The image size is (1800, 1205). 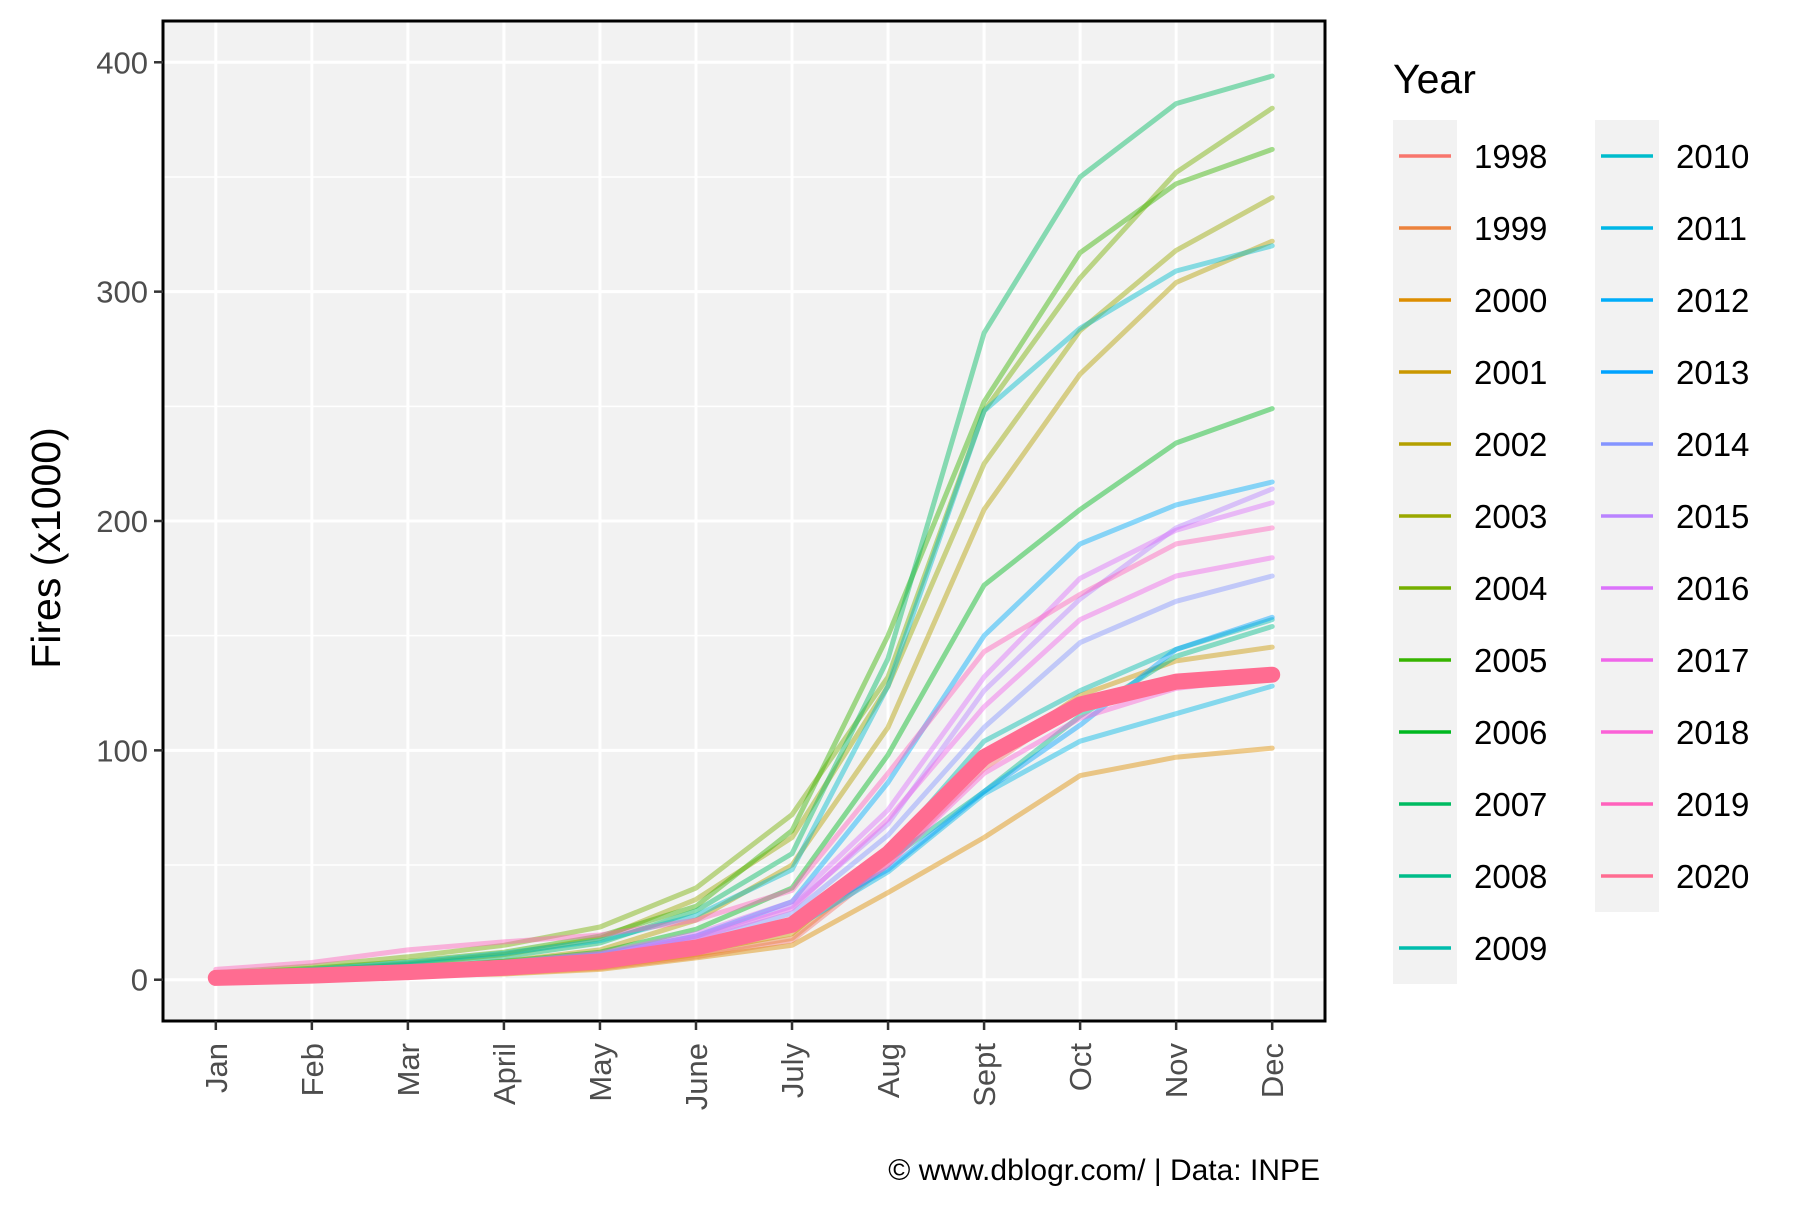 What do you see at coordinates (312, 1069) in the screenshot?
I see `x-tick-label: Feb` at bounding box center [312, 1069].